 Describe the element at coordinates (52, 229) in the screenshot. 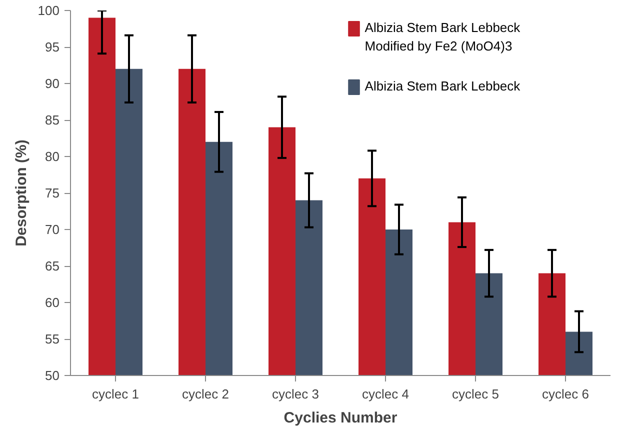

I see `y-tick-label: 70` at that location.